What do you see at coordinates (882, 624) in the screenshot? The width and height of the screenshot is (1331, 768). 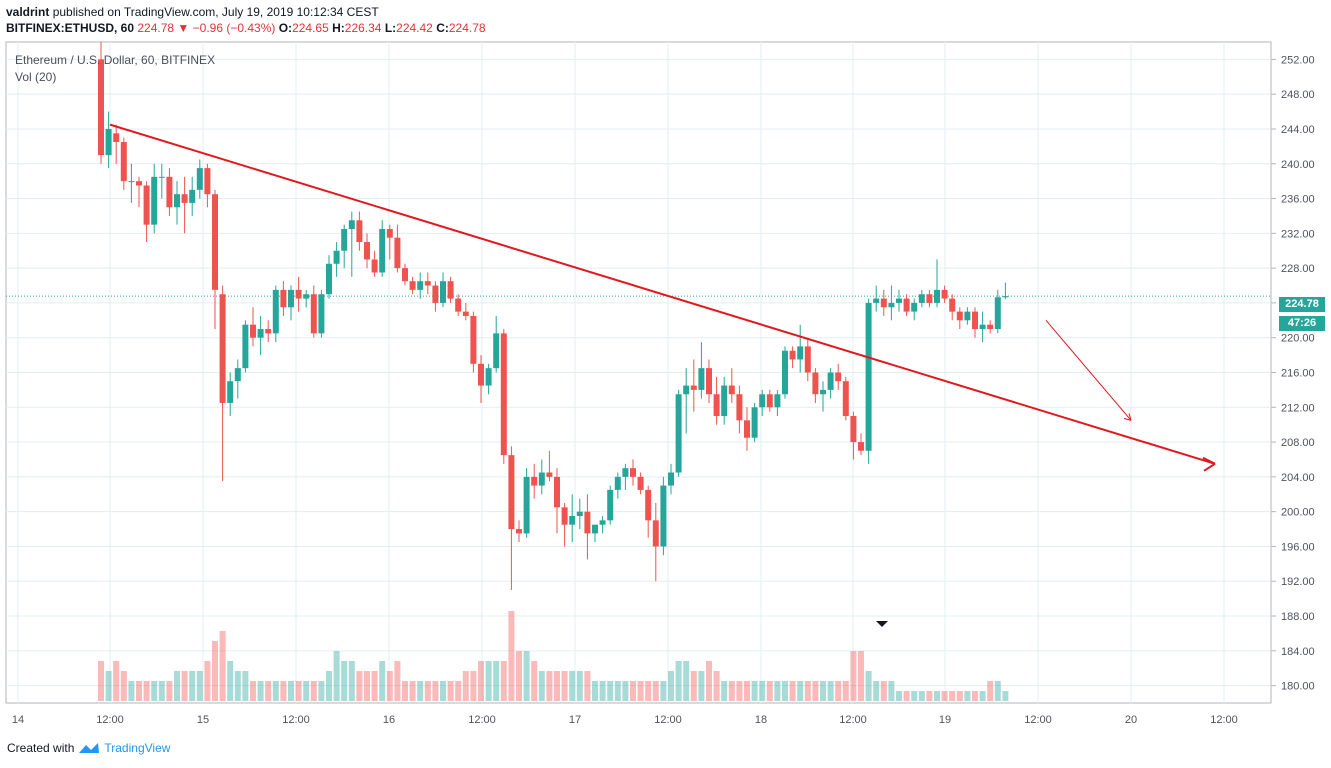 I see `event-marker-icon` at bounding box center [882, 624].